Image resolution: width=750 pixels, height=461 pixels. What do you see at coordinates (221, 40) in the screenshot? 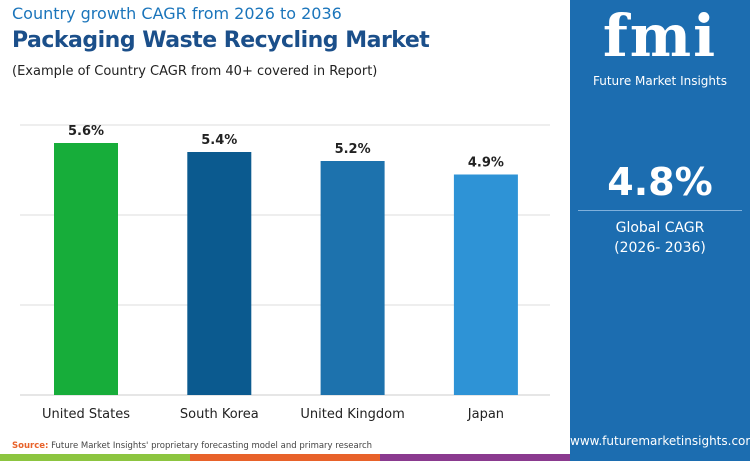
I see `chart-title: Packaging Waste Recycling Market` at bounding box center [221, 40].